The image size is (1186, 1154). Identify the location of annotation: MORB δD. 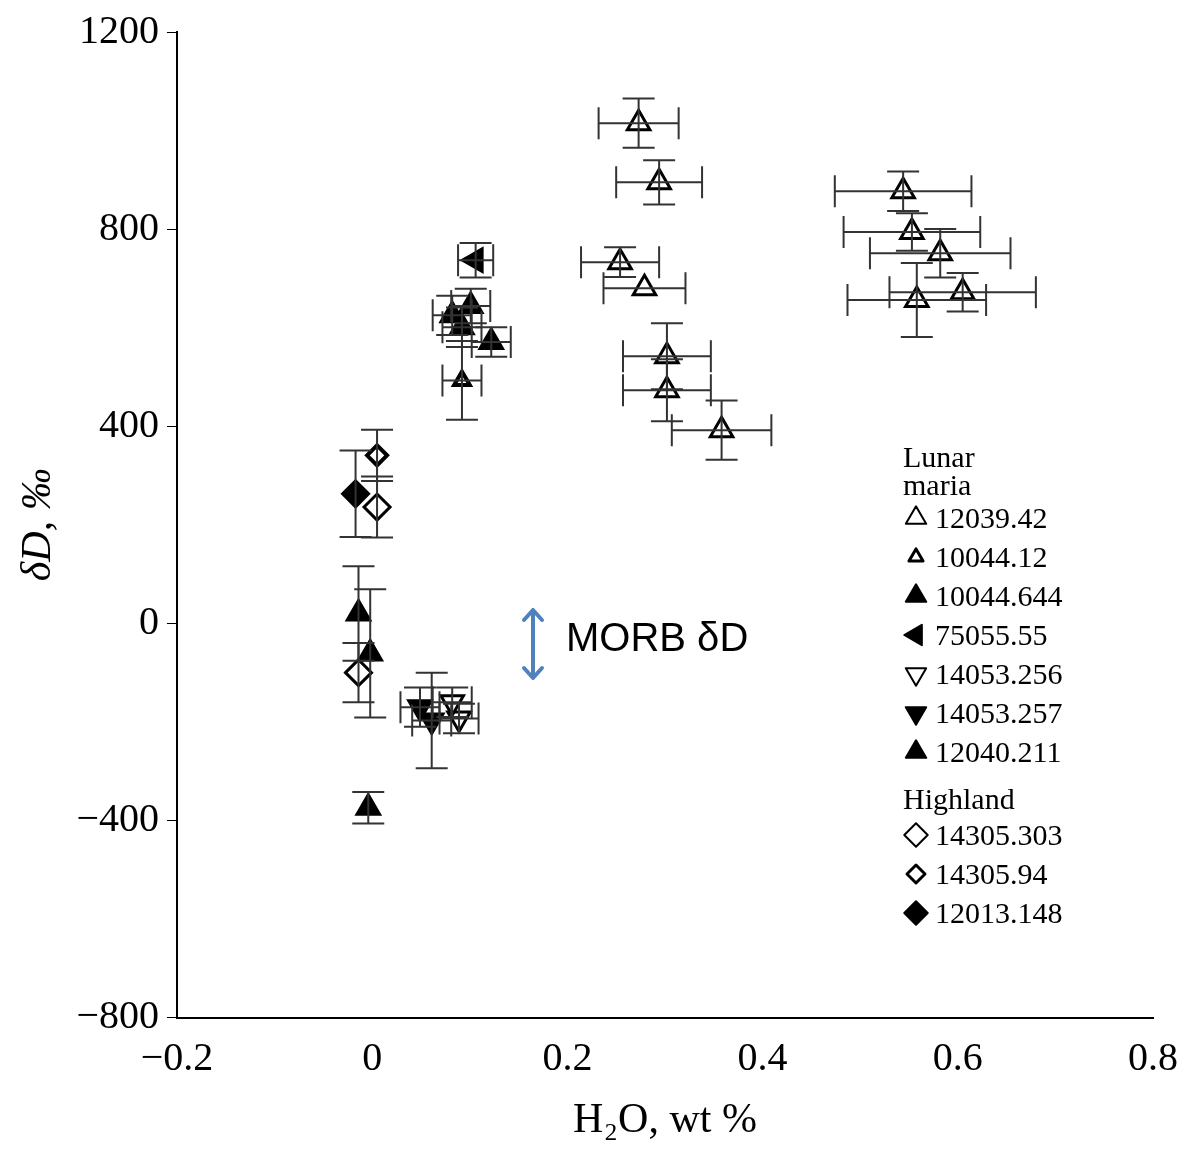
(657, 637).